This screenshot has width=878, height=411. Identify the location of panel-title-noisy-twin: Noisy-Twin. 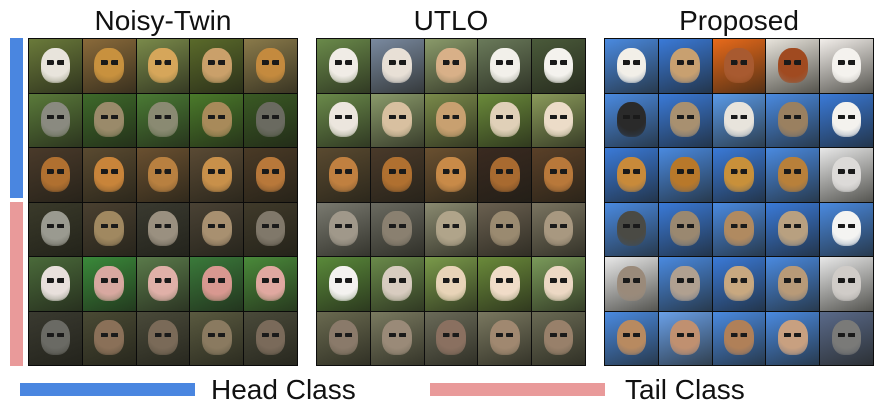
(163, 20).